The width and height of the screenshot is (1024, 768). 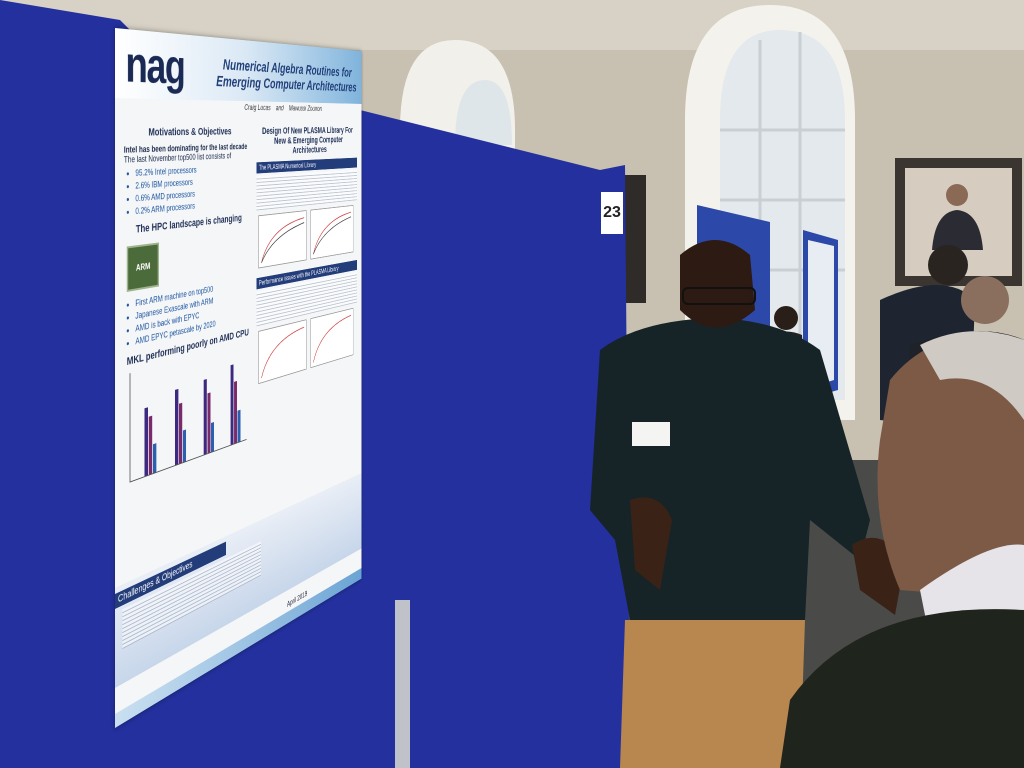 I want to click on name-badge, so click(x=651, y=434).